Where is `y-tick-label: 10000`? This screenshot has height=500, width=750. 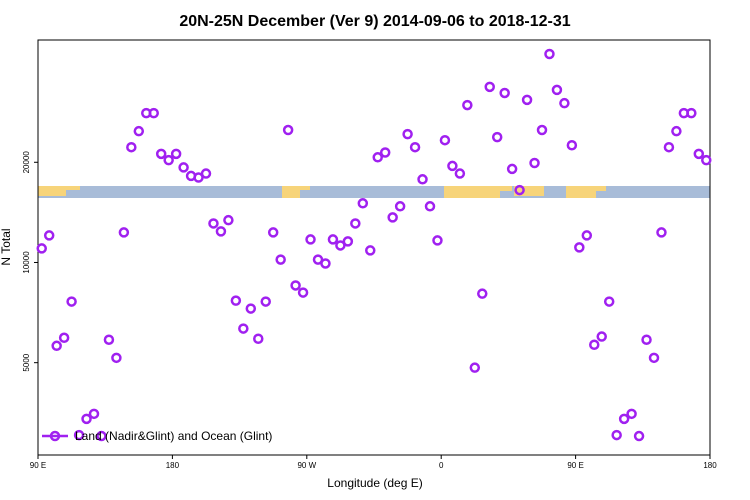 y-tick-label: 10000 is located at coordinates (26, 262).